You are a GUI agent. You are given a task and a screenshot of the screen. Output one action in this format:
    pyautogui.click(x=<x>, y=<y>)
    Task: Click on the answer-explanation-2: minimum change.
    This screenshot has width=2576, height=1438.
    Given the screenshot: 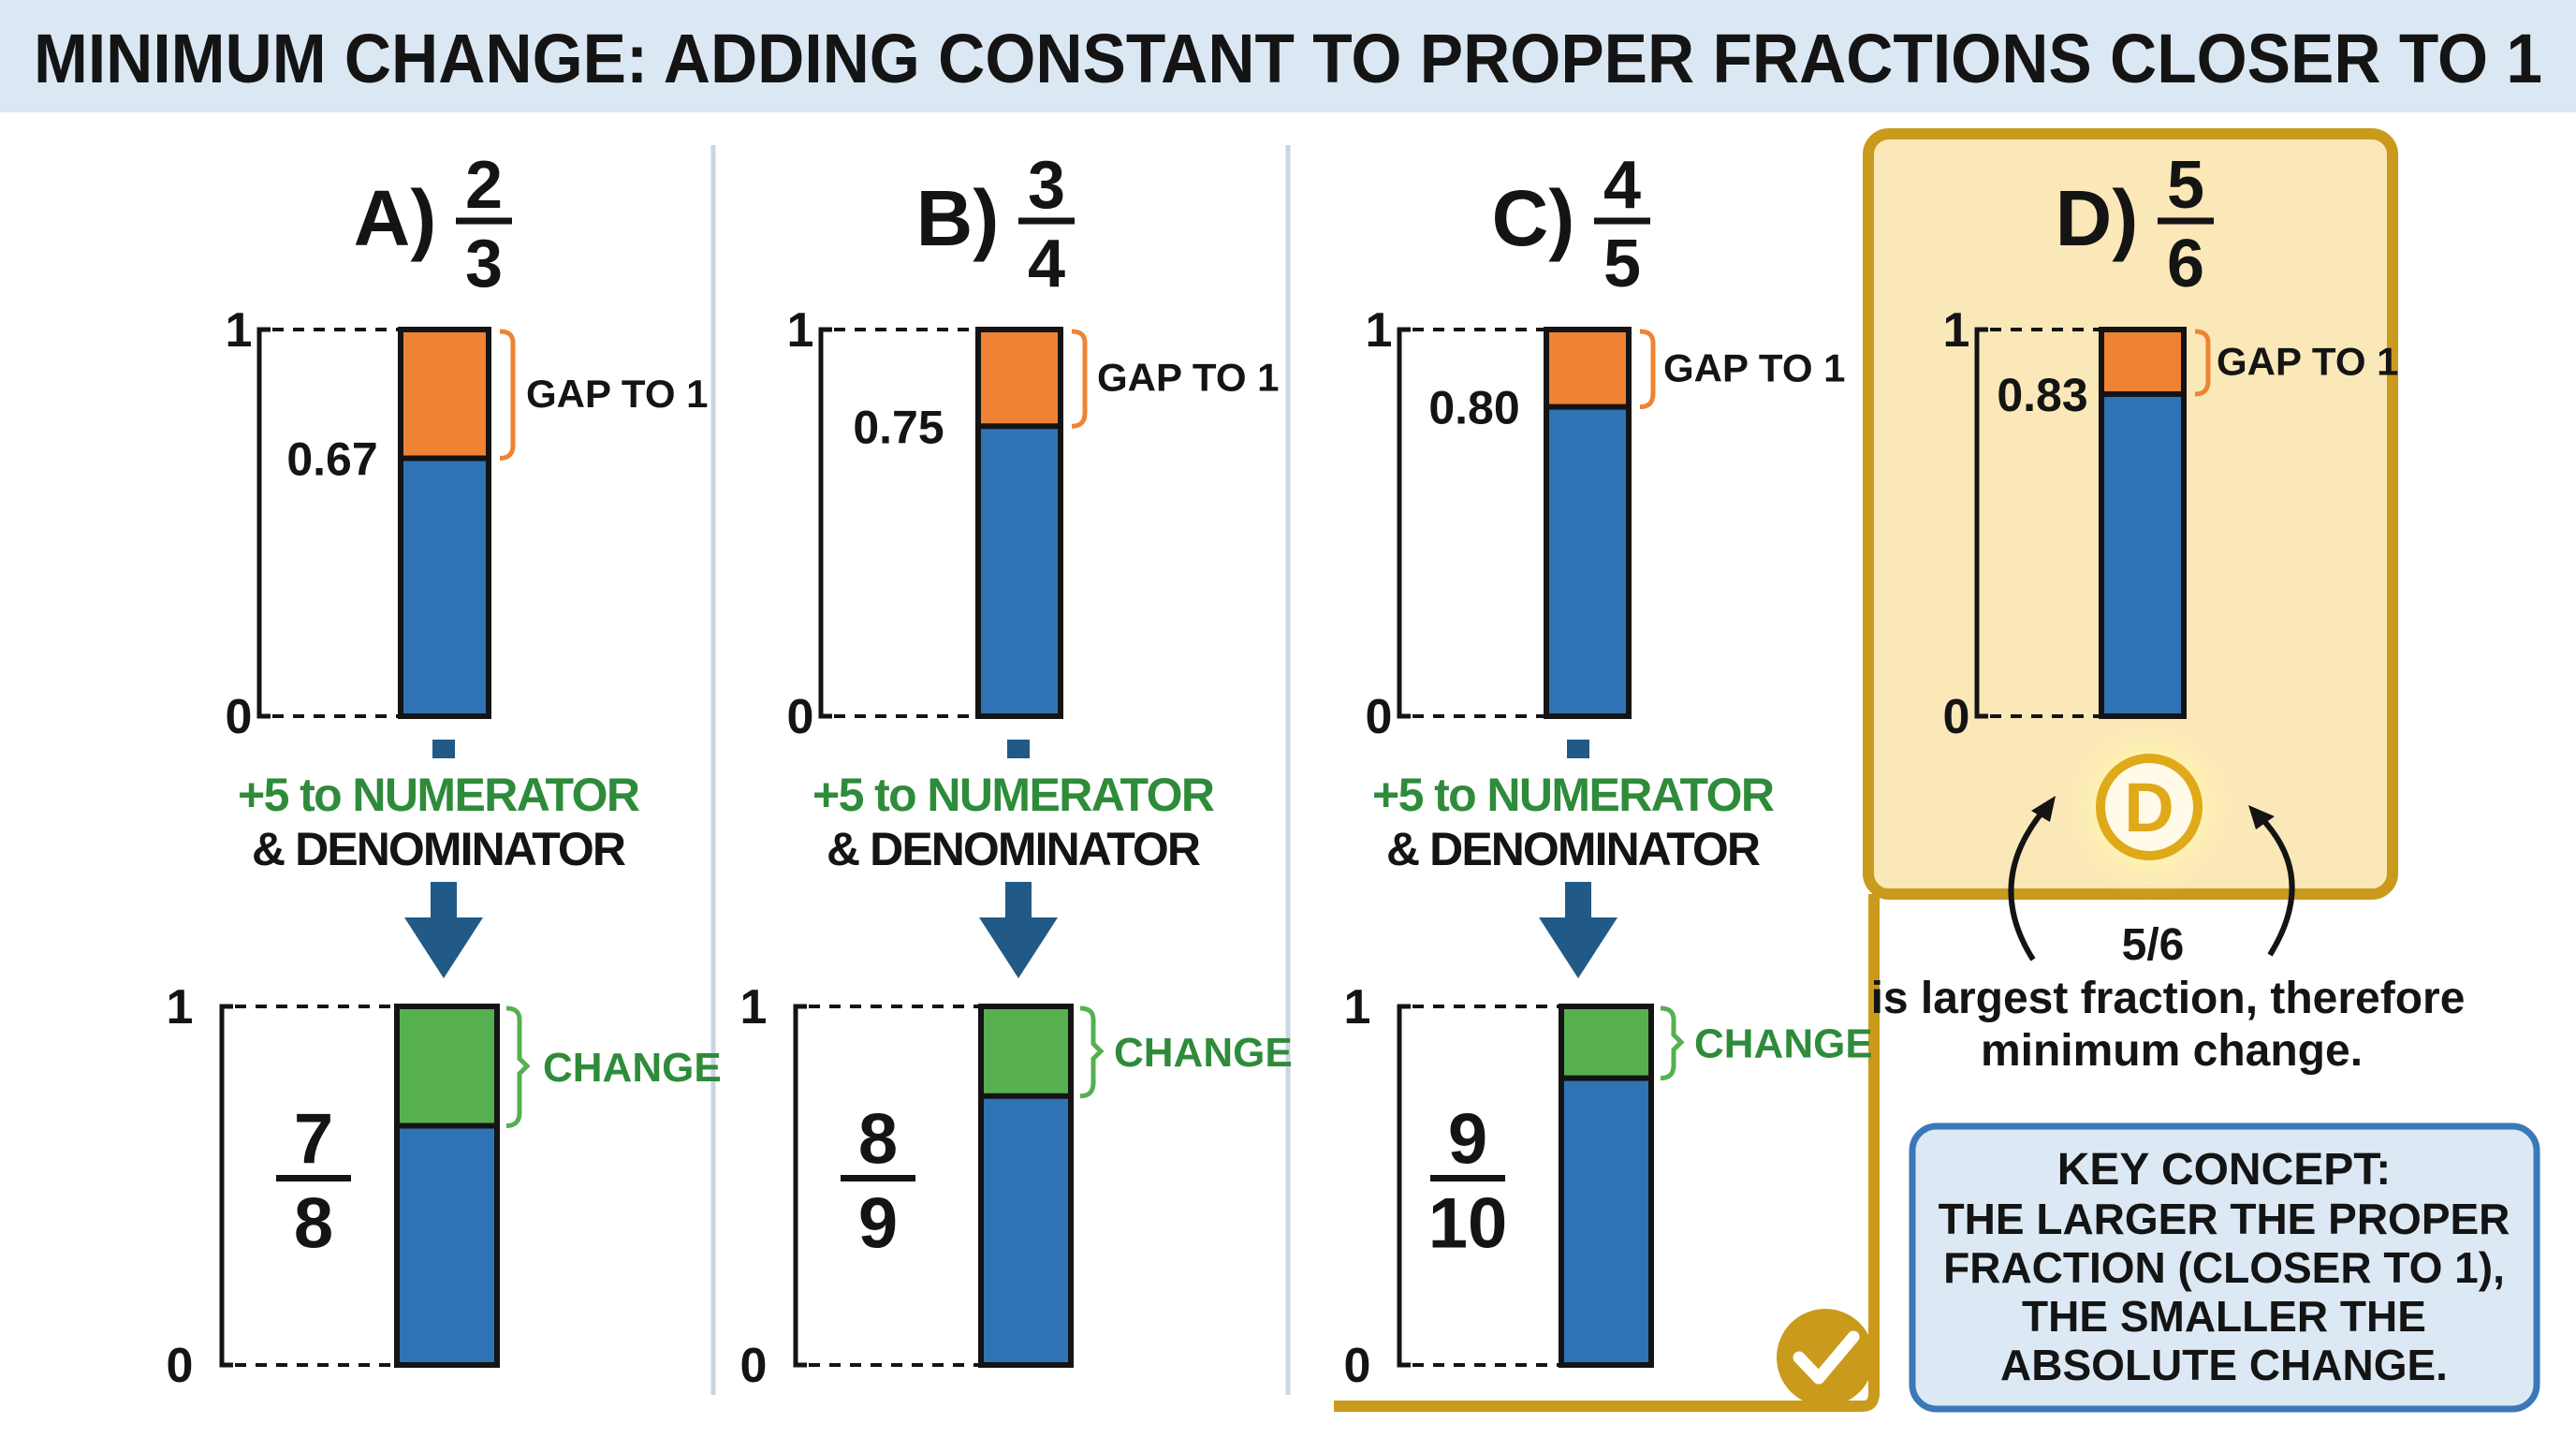 What is the action you would take?
    pyautogui.click(x=2172, y=1051)
    